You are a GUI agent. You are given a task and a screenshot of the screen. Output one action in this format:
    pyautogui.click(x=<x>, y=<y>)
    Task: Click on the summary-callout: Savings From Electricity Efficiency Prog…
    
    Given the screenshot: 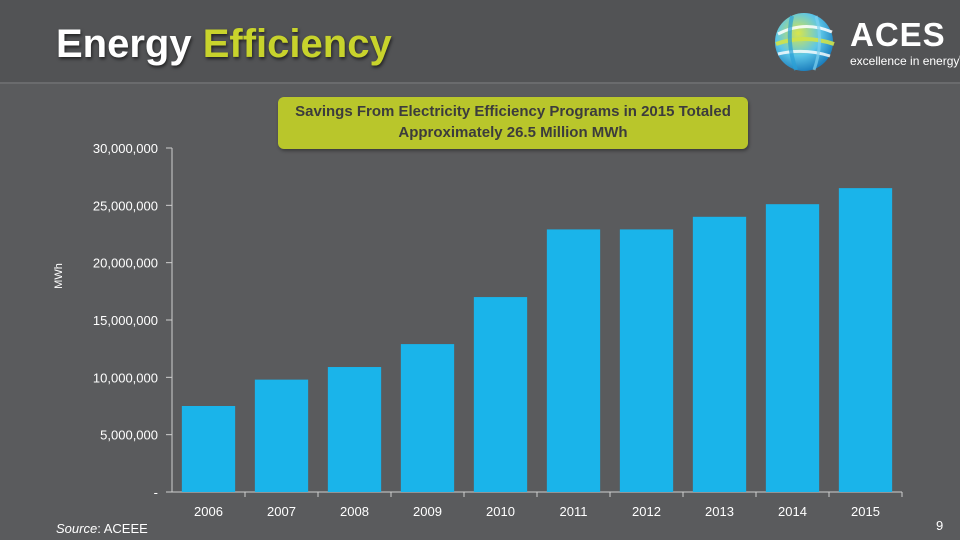 What is the action you would take?
    pyautogui.click(x=513, y=123)
    